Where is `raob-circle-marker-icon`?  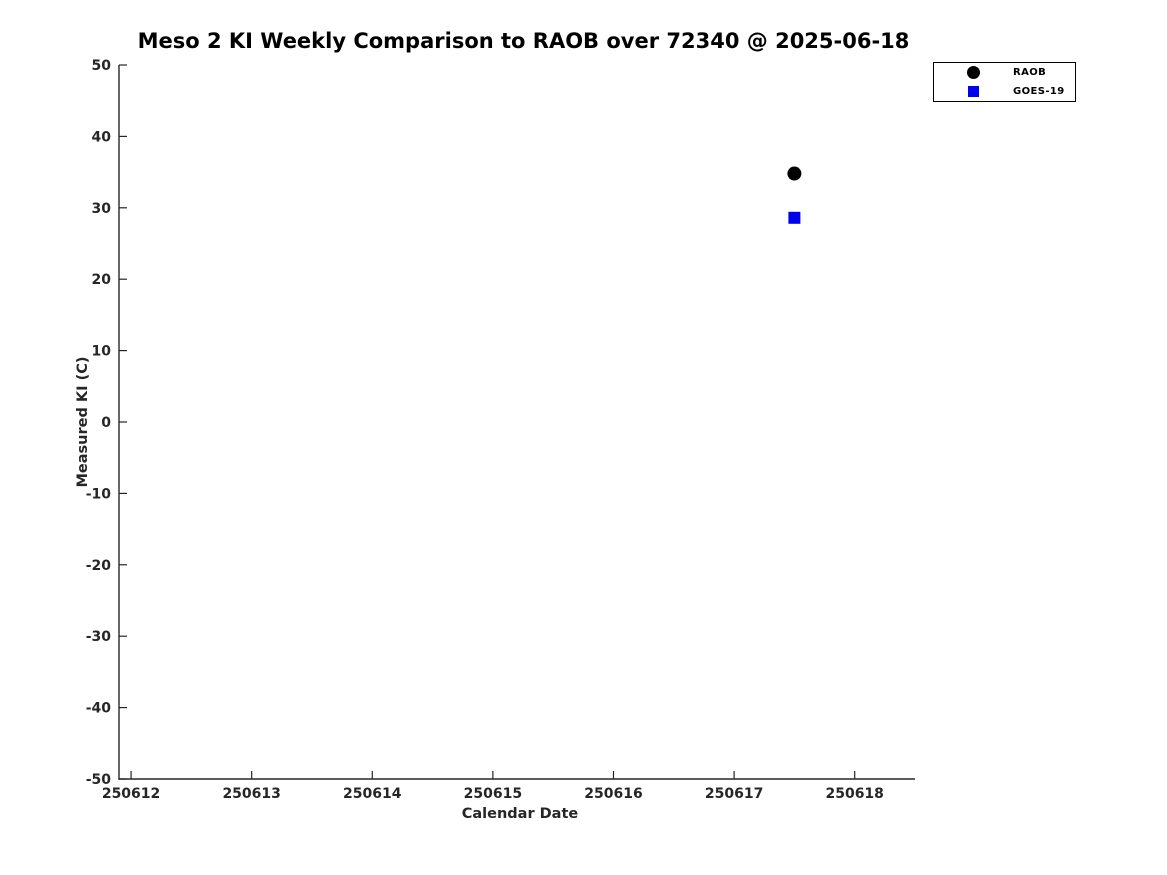
raob-circle-marker-icon is located at coordinates (973, 73).